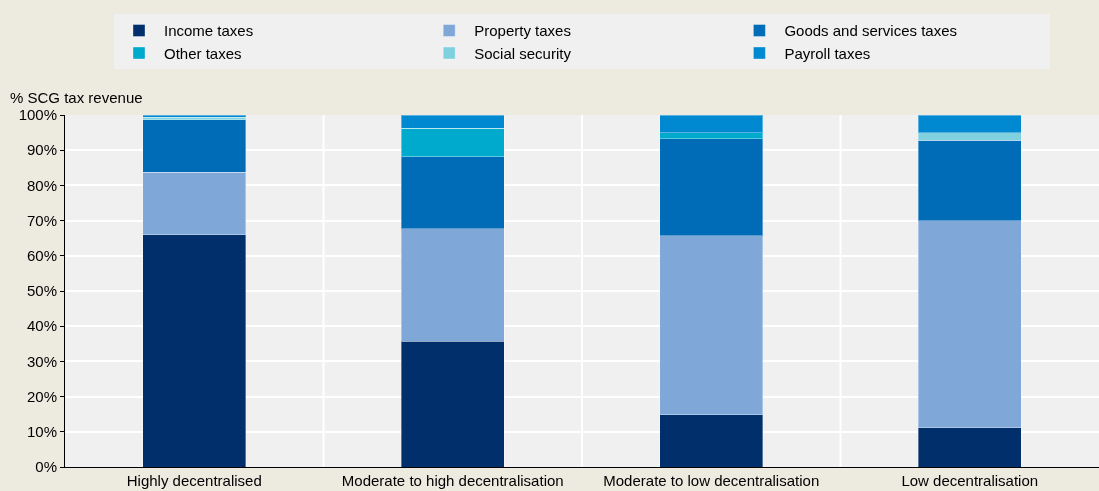 The height and width of the screenshot is (491, 1099). I want to click on y-axis-title: % SCG tax revenue, so click(76, 97).